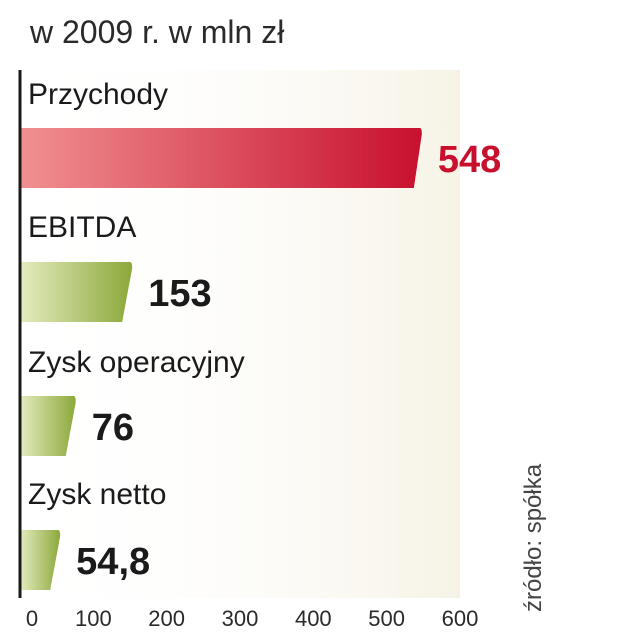  Describe the element at coordinates (98, 94) in the screenshot. I see `category-label: Przychody` at that location.